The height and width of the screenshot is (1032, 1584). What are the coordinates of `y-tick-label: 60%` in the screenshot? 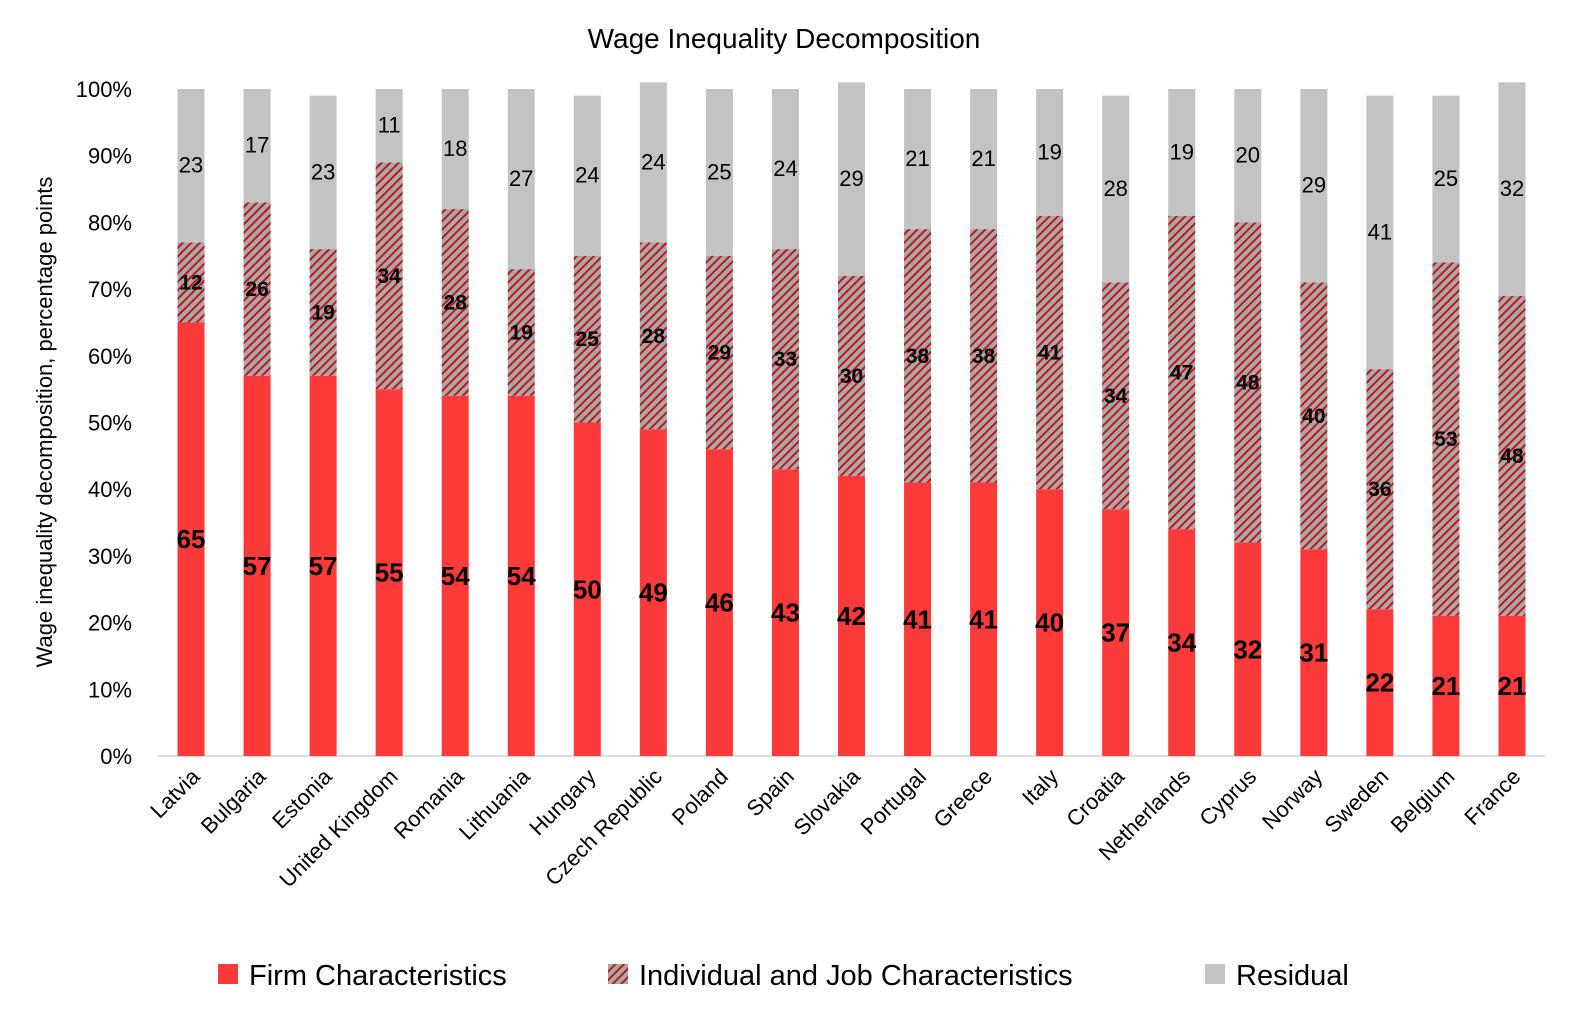 It's located at (110, 356).